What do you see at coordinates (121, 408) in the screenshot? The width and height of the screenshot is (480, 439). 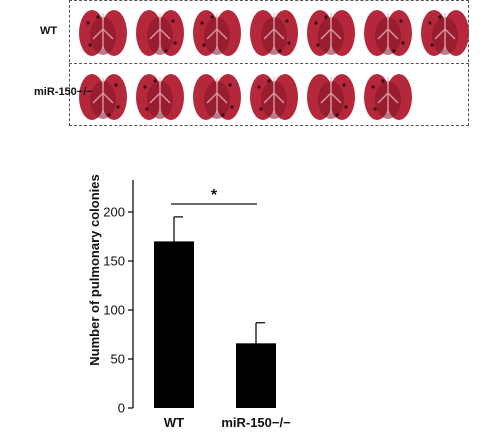 I see `y-tick-label: 0` at bounding box center [121, 408].